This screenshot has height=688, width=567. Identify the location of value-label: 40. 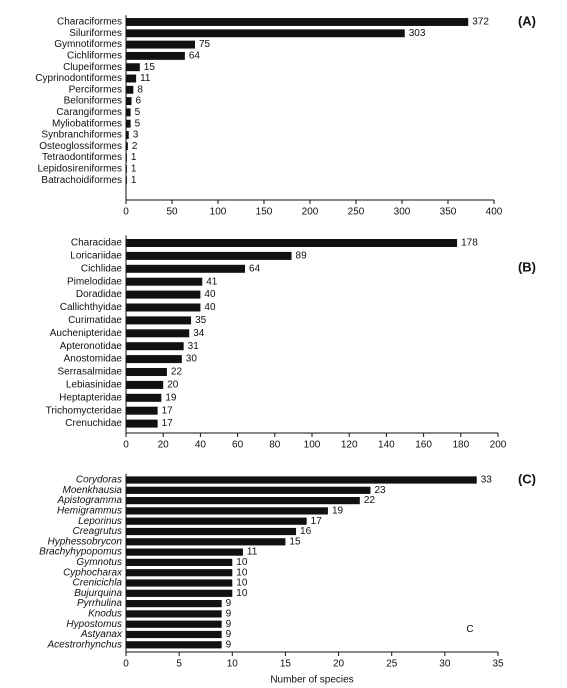
(210, 294).